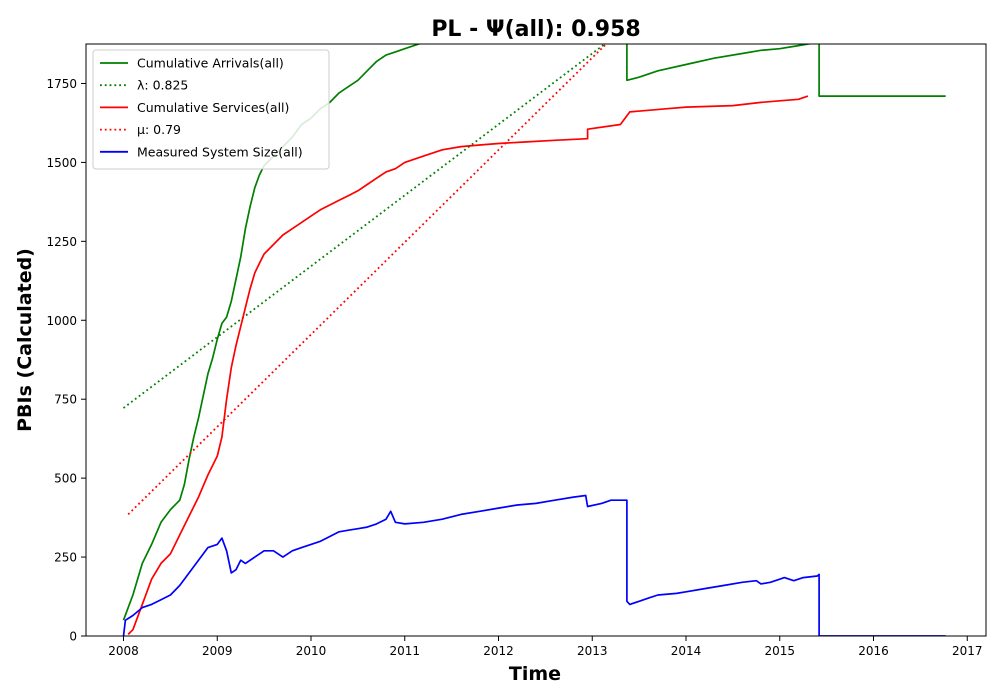 The width and height of the screenshot is (1000, 700). What do you see at coordinates (73, 637) in the screenshot?
I see `y-tick-label-0: 0` at bounding box center [73, 637].